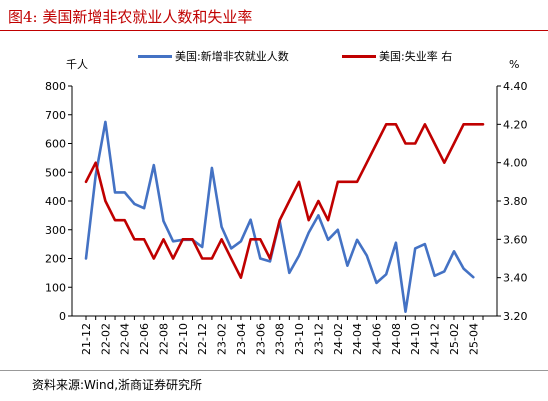  Describe the element at coordinates (274, 30) in the screenshot. I see `title-rule` at that location.